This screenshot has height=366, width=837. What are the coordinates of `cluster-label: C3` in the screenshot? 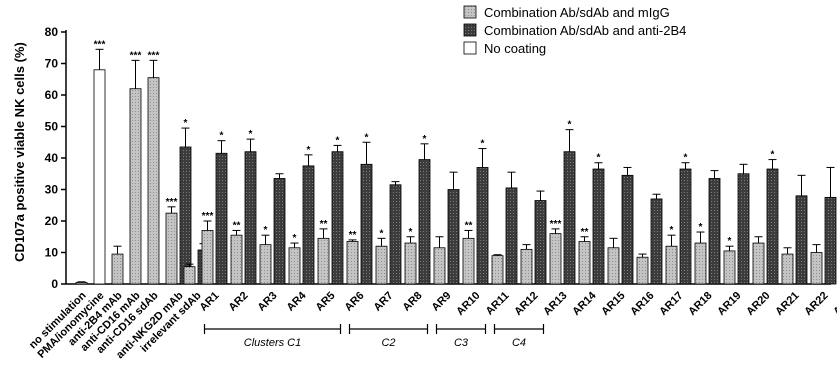 It's located at (461, 343).